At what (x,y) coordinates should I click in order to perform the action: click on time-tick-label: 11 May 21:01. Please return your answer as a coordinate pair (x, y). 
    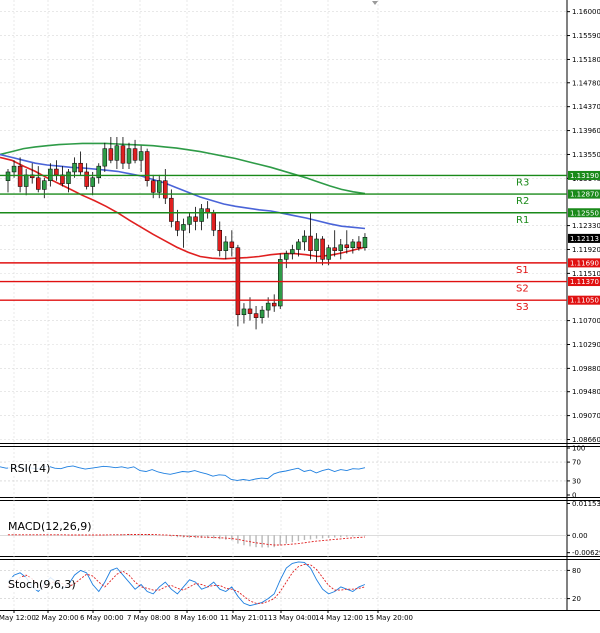
    Looking at the image, I should click on (244, 618).